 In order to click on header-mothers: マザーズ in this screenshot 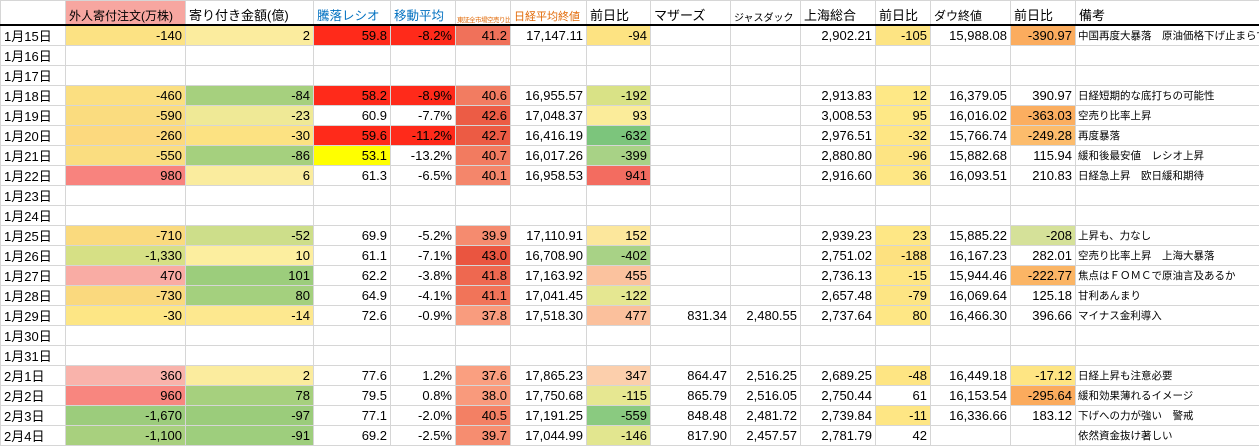, I will do `click(691, 13)`.